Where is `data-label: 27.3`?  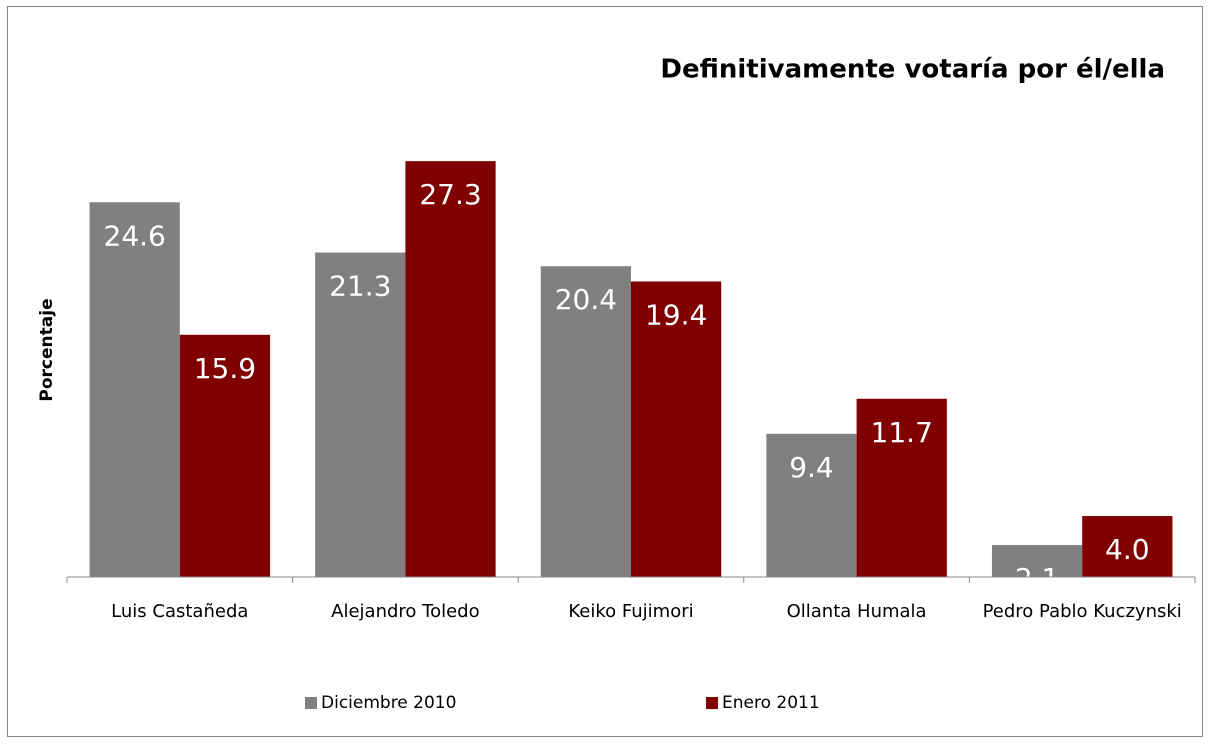
data-label: 27.3 is located at coordinates (450, 194).